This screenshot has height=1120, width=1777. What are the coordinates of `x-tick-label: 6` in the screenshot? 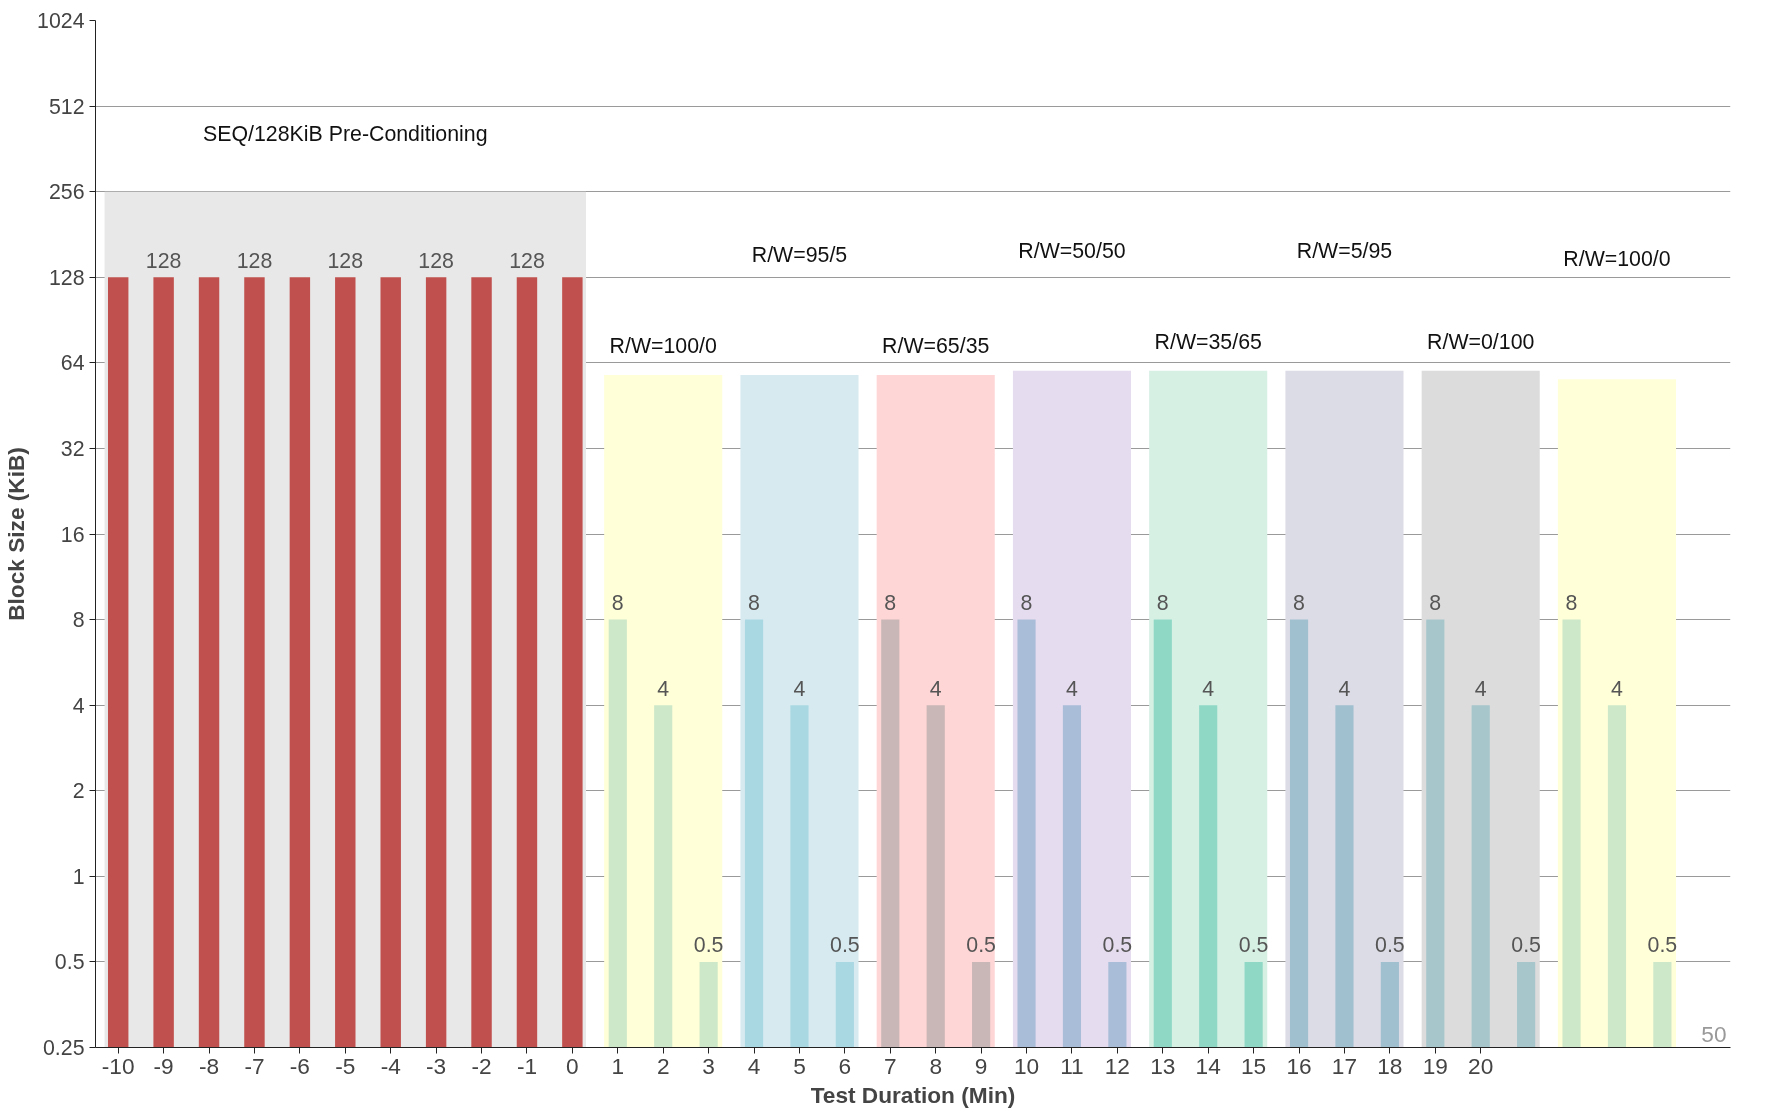 It's located at (845, 1065).